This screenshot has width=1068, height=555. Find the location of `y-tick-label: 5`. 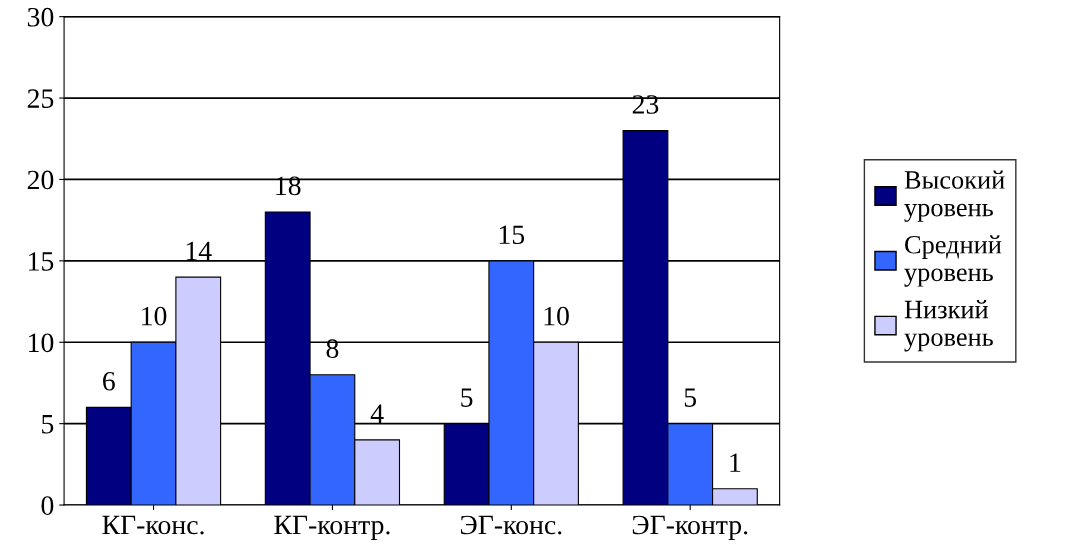

y-tick-label: 5 is located at coordinates (48, 424).